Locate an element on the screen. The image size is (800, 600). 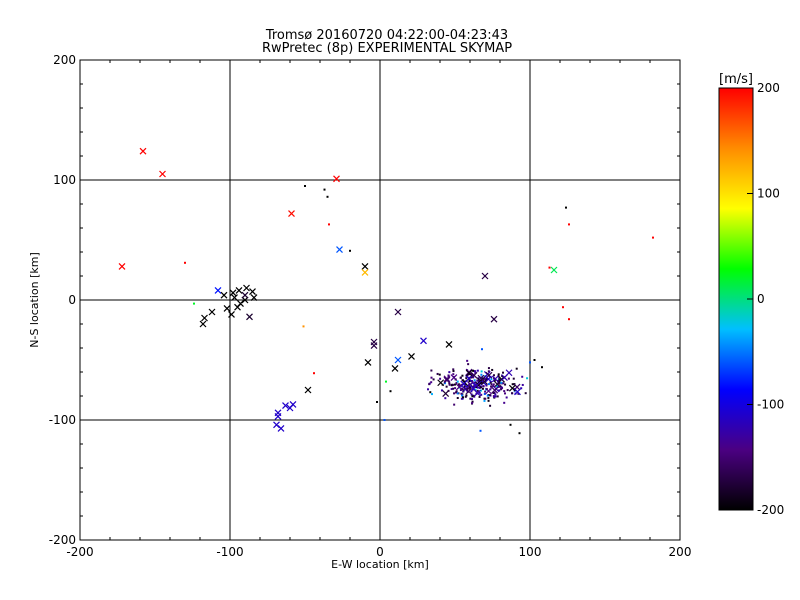
x-tick-label: 200 is located at coordinates (680, 552).